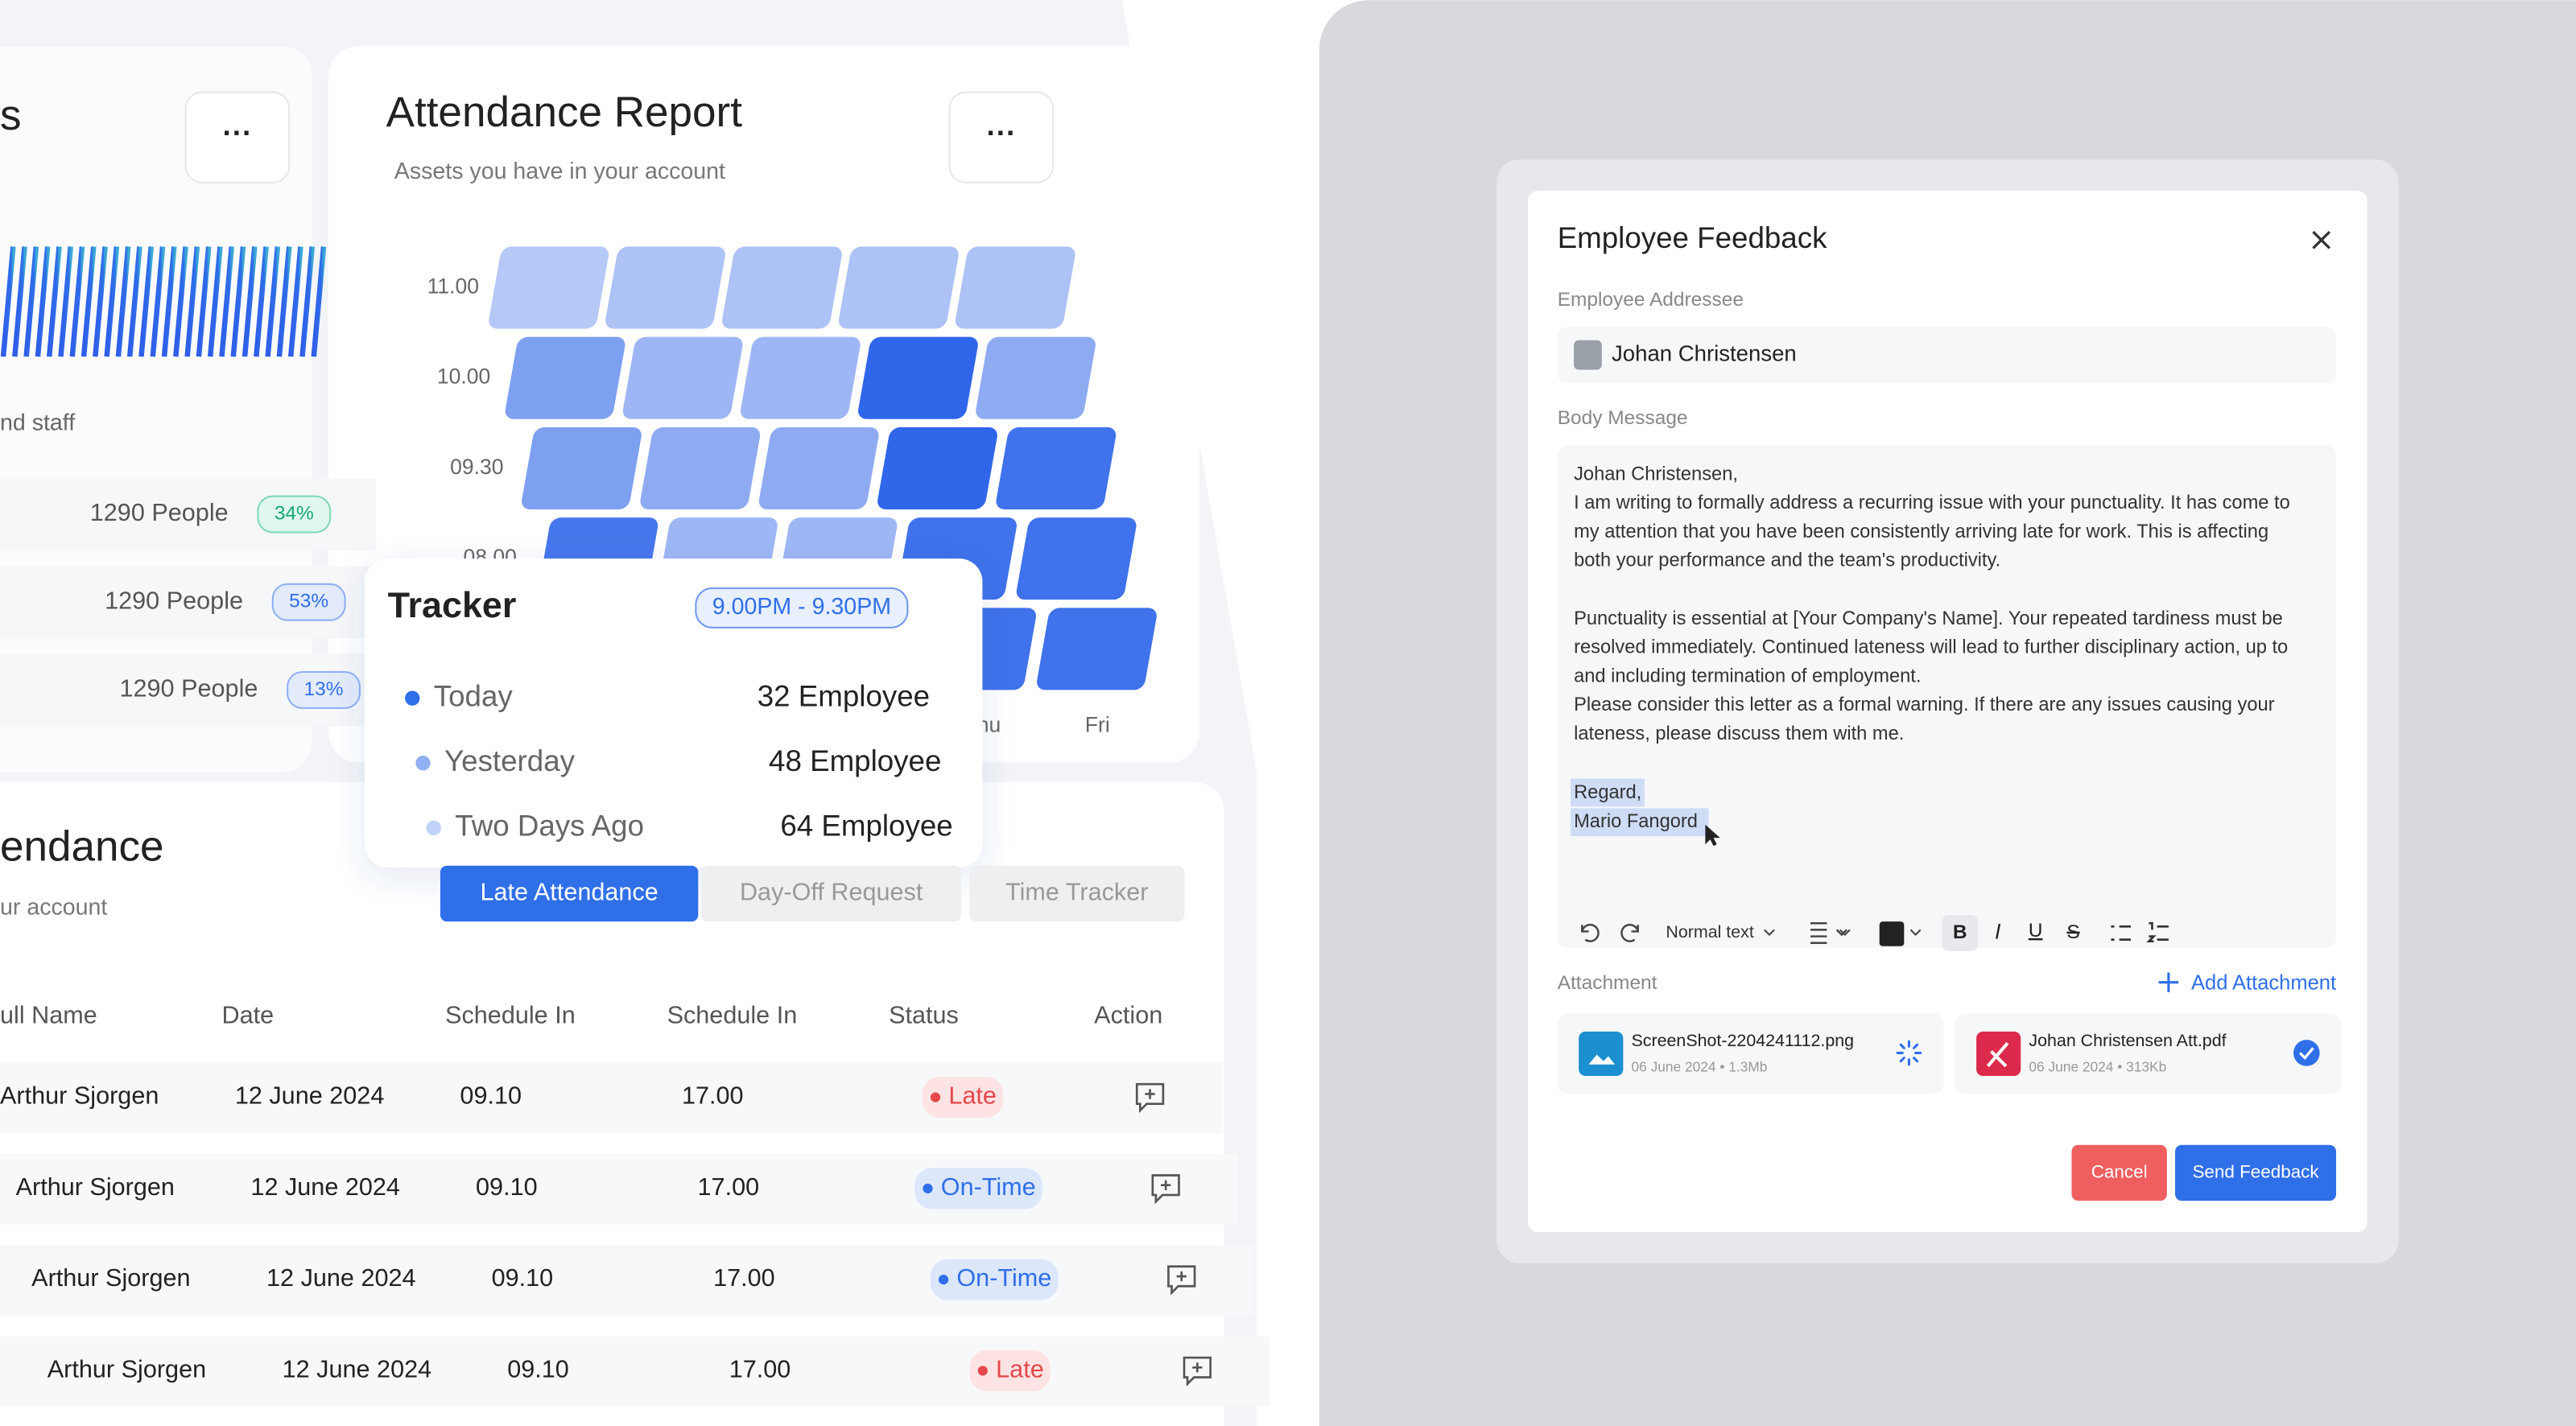 This screenshot has width=2576, height=1426. Describe the element at coordinates (1947, 696) in the screenshot. I see `body-input` at that location.